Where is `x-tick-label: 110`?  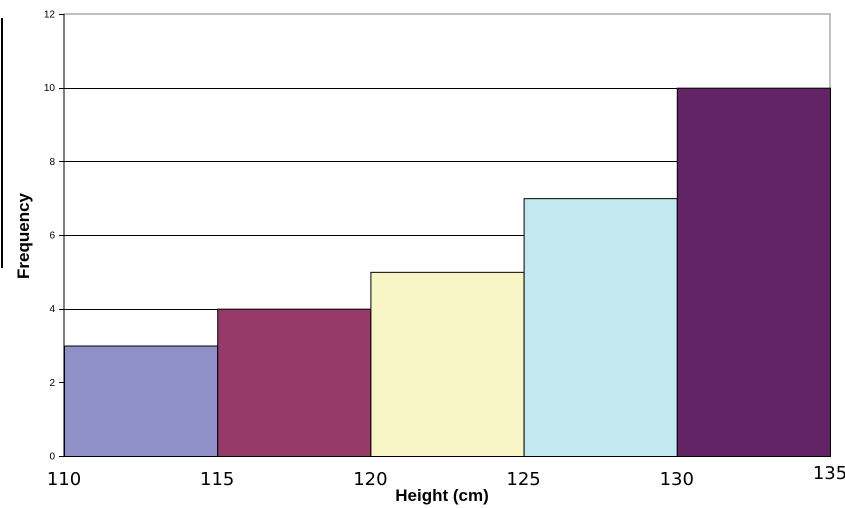
x-tick-label: 110 is located at coordinates (64, 479).